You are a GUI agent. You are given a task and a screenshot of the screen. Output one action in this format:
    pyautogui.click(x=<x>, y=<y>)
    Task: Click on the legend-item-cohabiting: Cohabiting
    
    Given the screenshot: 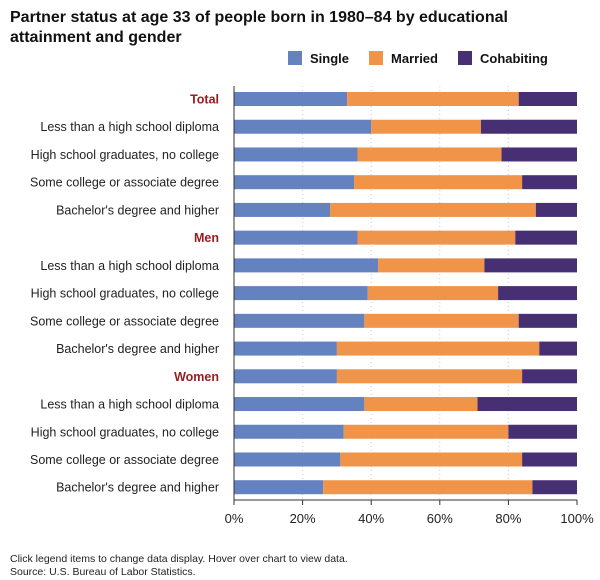 What is the action you would take?
    pyautogui.click(x=502, y=58)
    